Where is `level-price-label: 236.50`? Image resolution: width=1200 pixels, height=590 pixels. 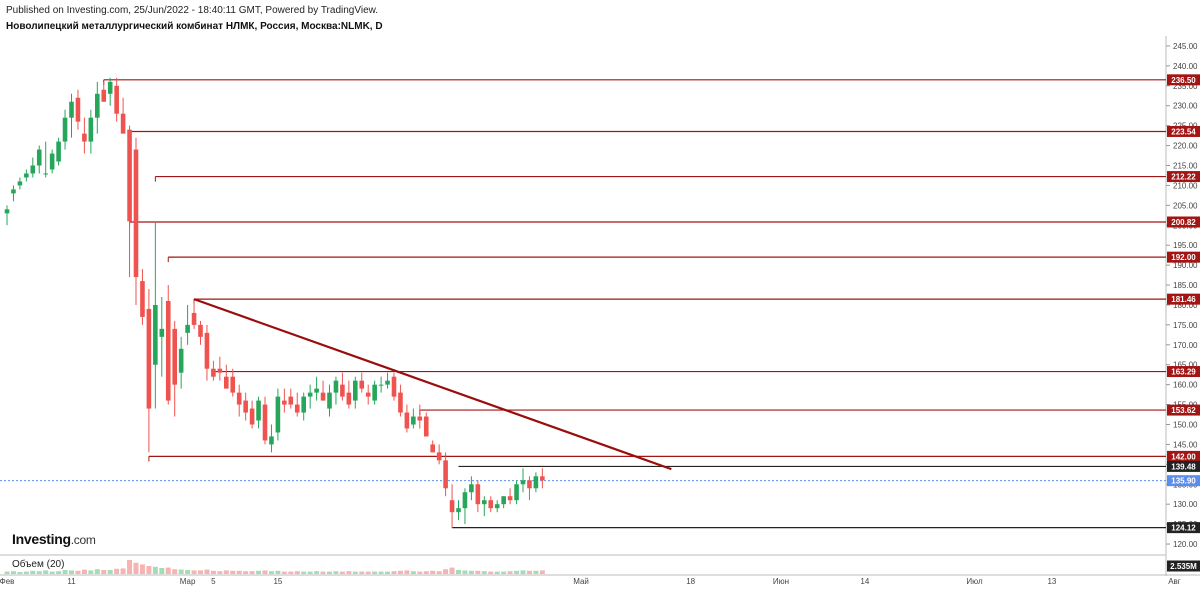
level-price-label: 236.50 is located at coordinates (1183, 80).